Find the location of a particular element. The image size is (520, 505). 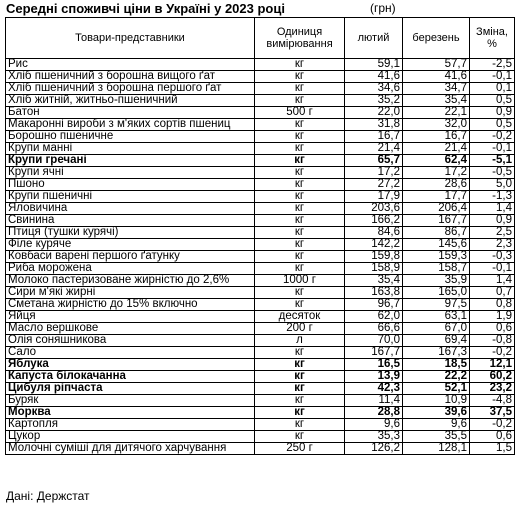

product-name-cell: Макаронні вироби з м'яких сортів пшениц is located at coordinates (130, 124).